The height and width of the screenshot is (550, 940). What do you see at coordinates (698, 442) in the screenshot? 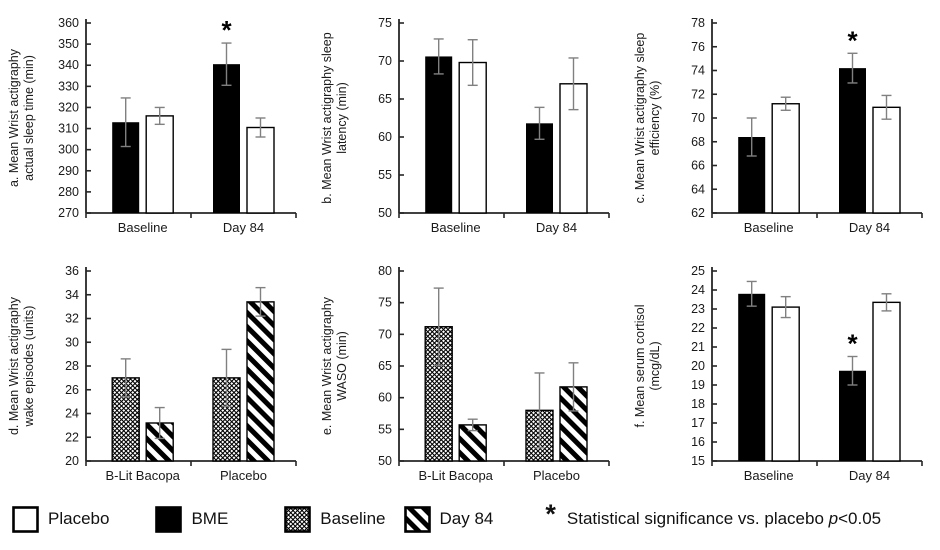
I see `y-tick-label: 16` at bounding box center [698, 442].